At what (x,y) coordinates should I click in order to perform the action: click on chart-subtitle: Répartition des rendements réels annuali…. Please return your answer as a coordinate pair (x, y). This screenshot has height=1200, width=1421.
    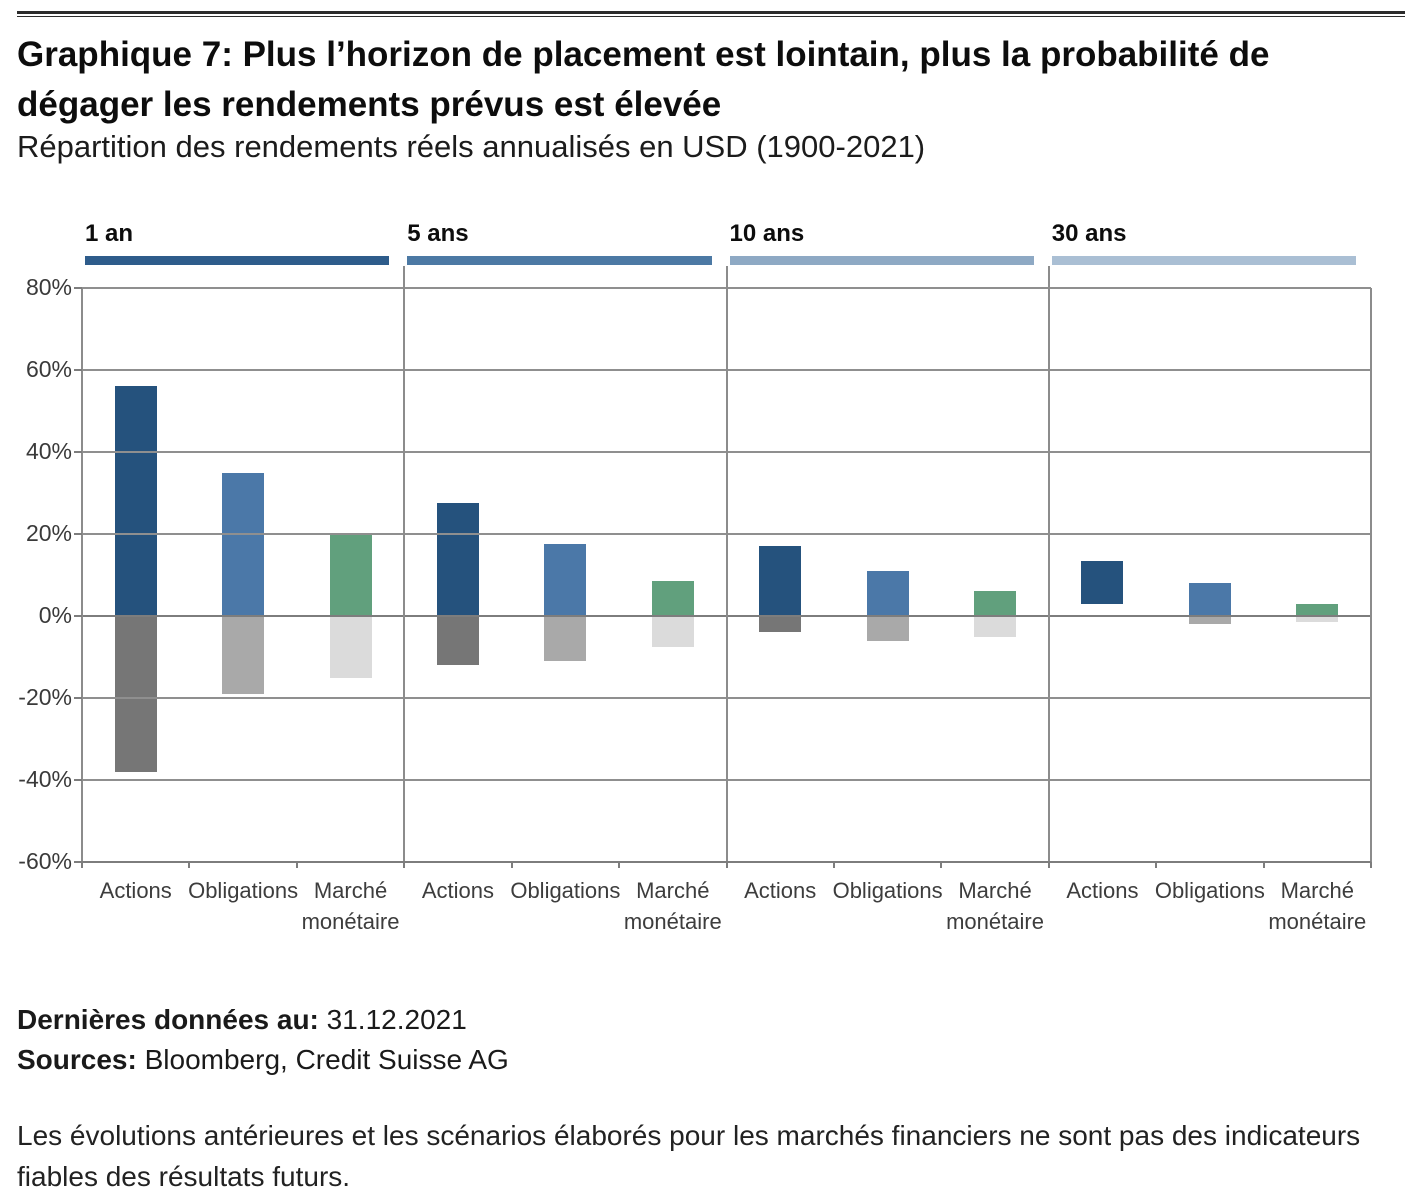
    Looking at the image, I should click on (471, 146).